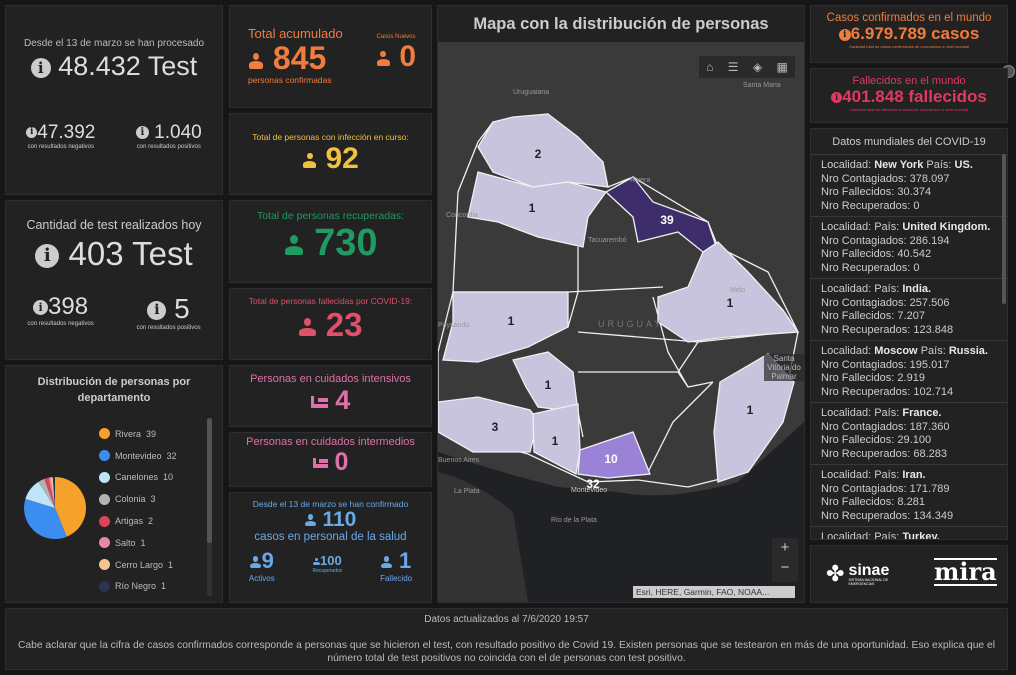 The image size is (1016, 675). Describe the element at coordinates (630, 324) in the screenshot. I see `place-label: URUGUAY` at that location.